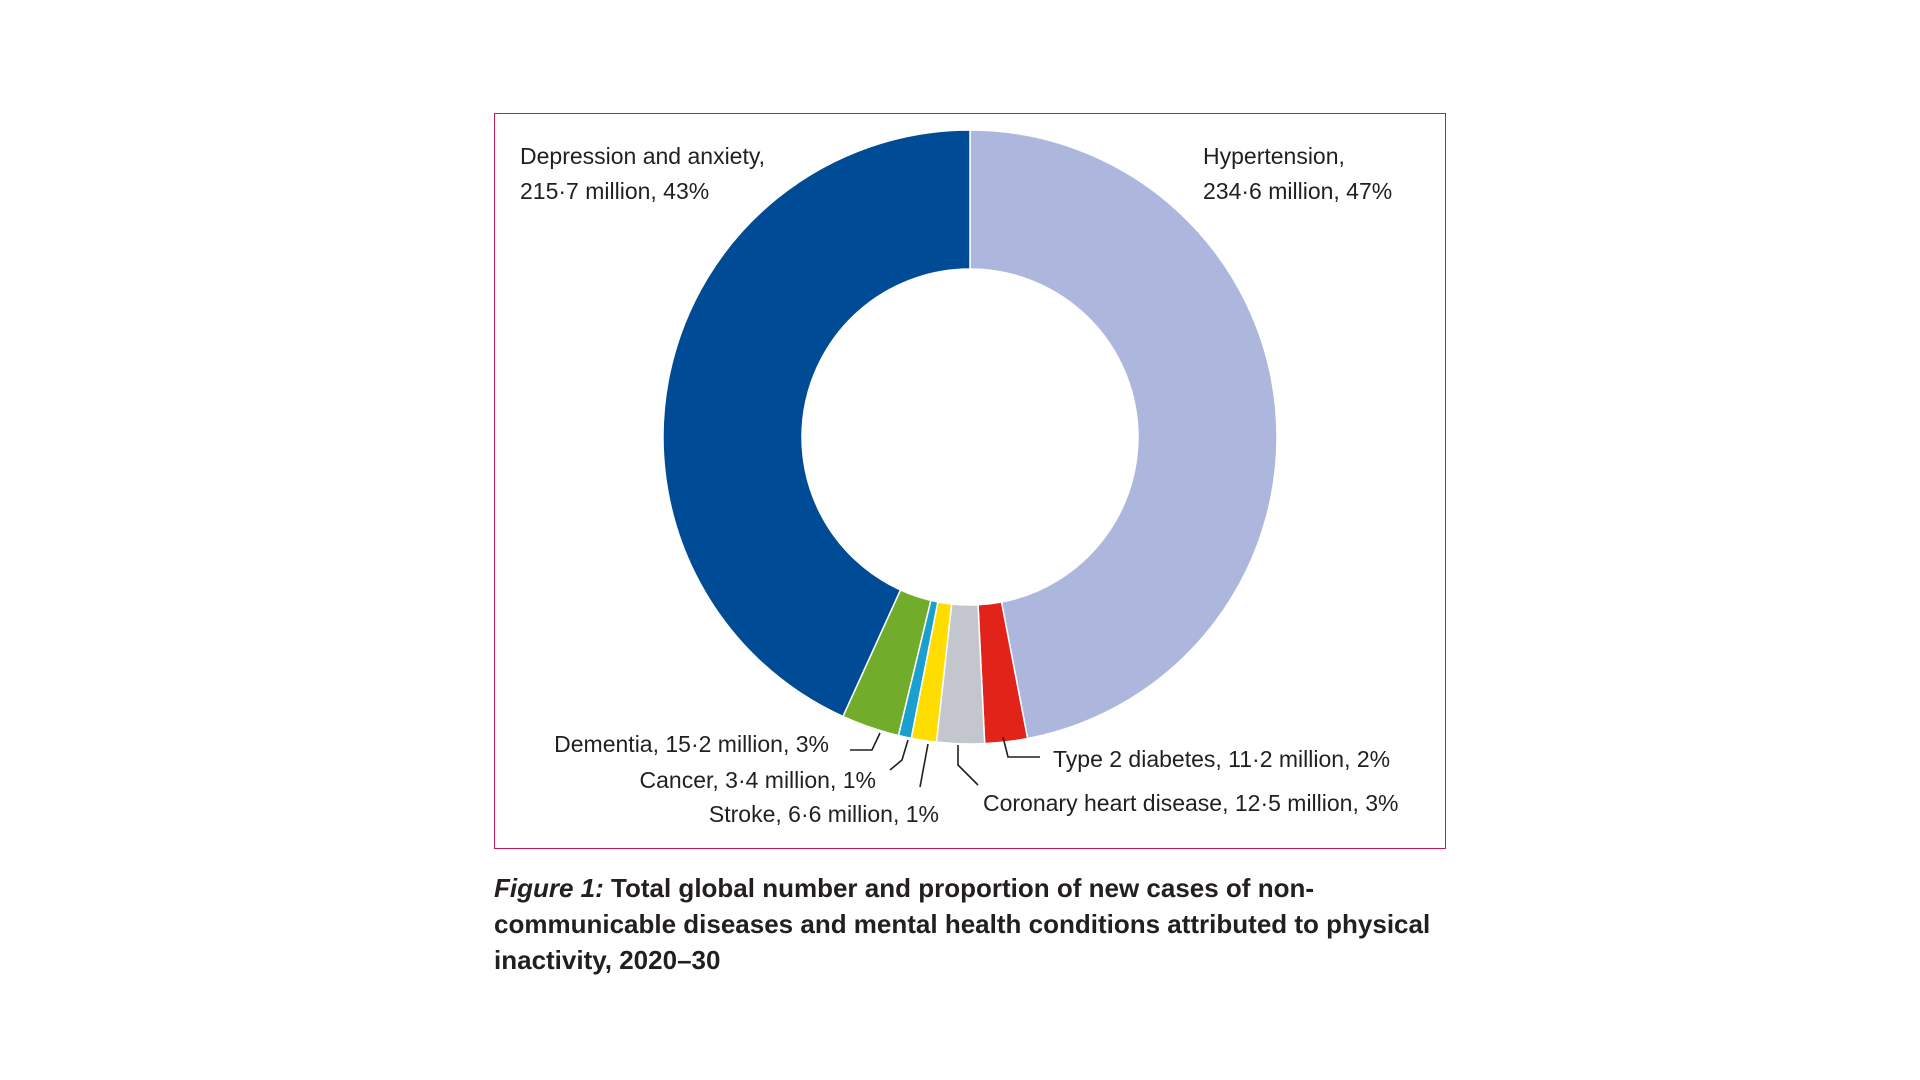 The width and height of the screenshot is (1920, 1080). I want to click on figure-number: Figure 1:, so click(549, 888).